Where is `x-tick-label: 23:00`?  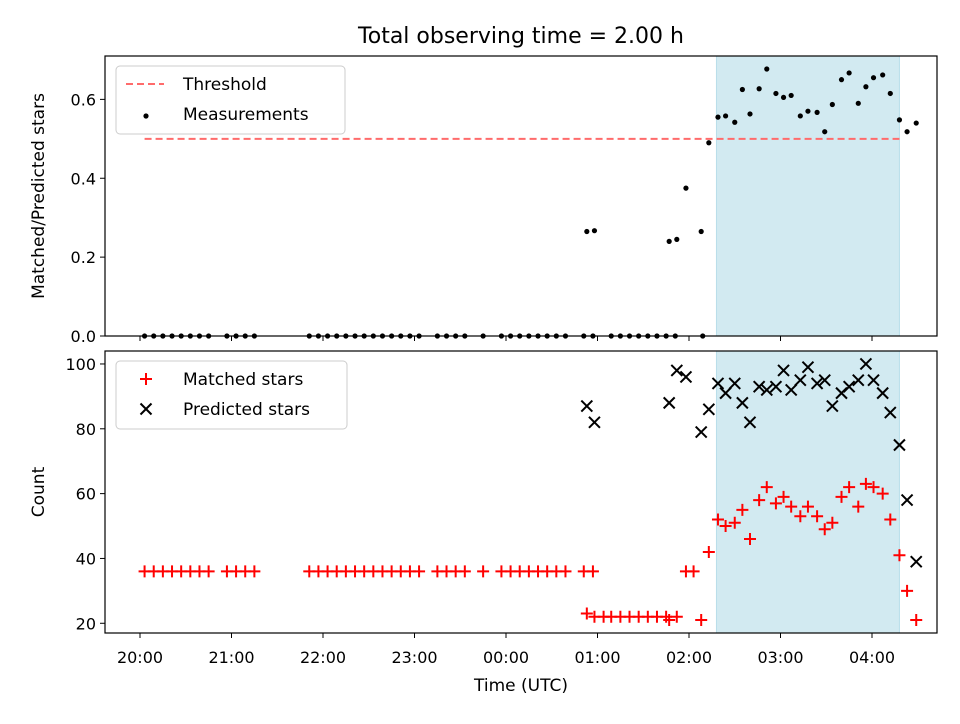
x-tick-label: 23:00 is located at coordinates (414, 657).